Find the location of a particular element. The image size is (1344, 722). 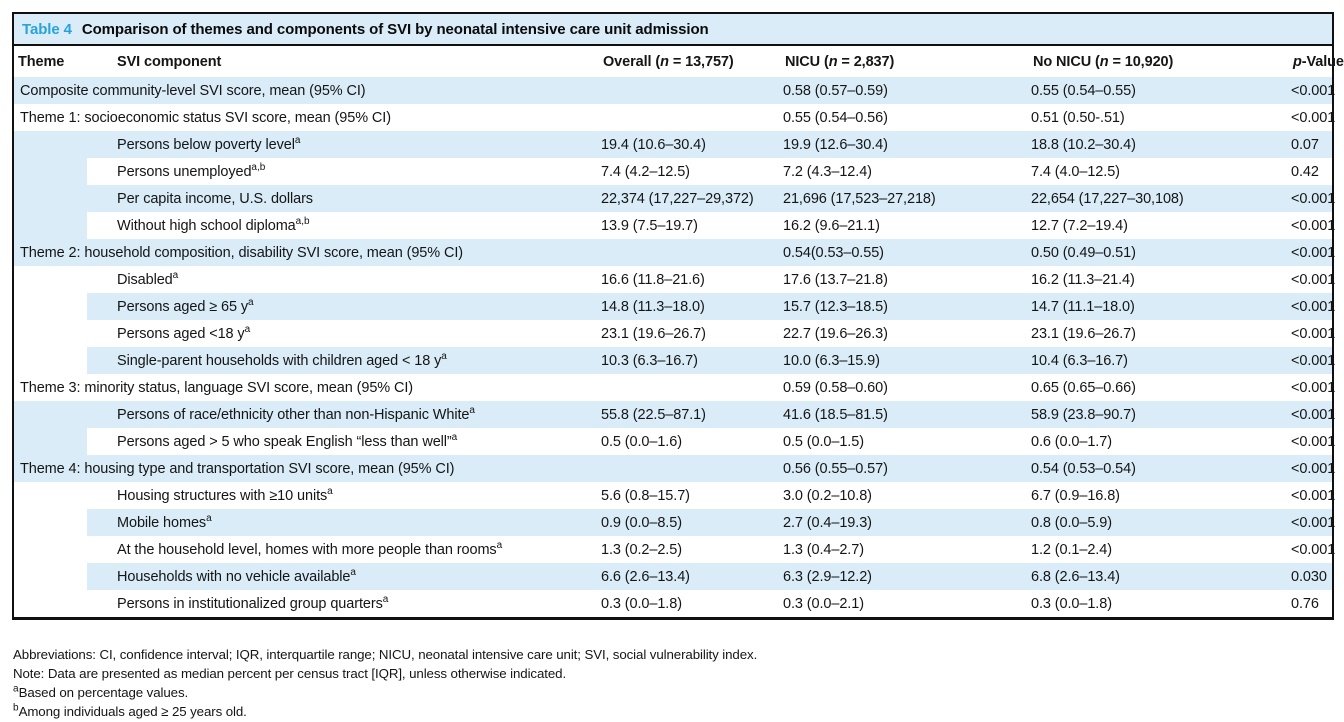

component-label-cell: Mobile homesa is located at coordinates (343, 522).